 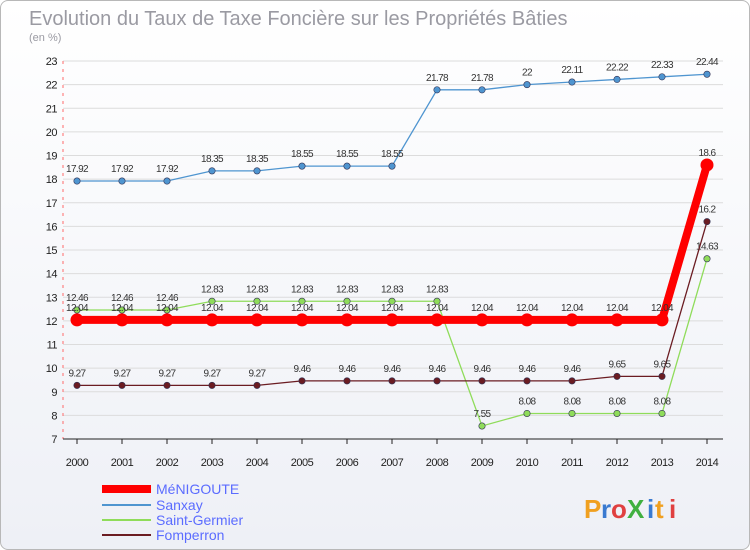 What do you see at coordinates (52, 62) in the screenshot?
I see `y-tick-label: 23` at bounding box center [52, 62].